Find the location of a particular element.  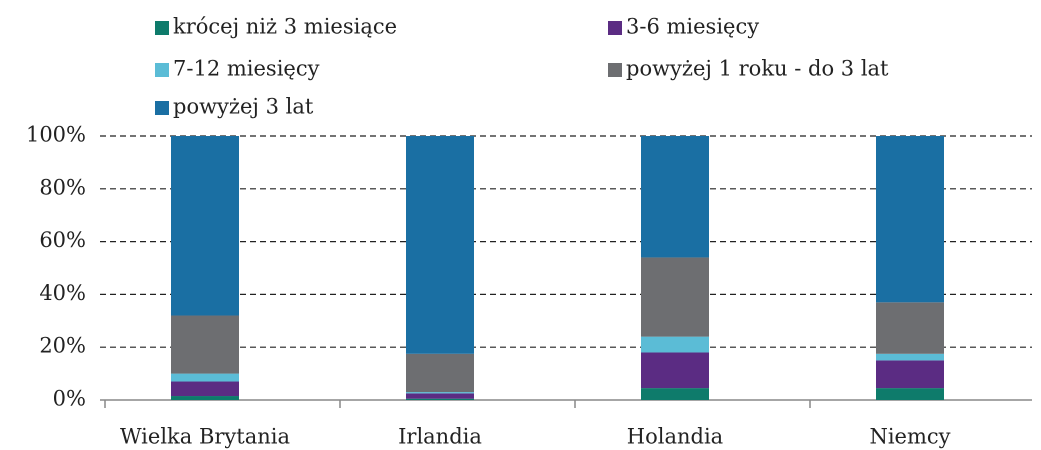

y-tick-label: 80% is located at coordinates (62, 187).